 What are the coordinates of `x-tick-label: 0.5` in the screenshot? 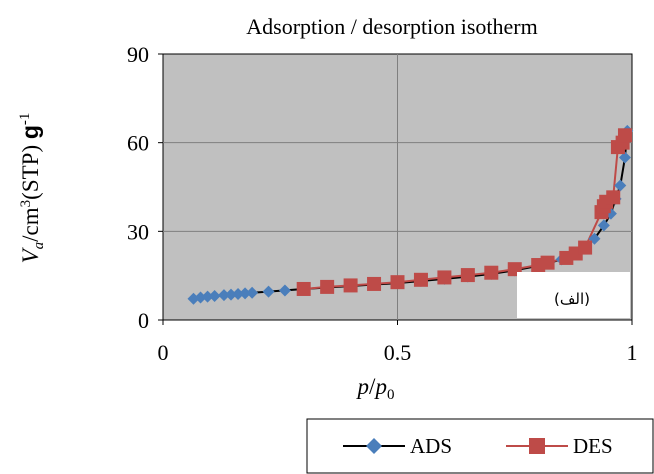 It's located at (398, 352).